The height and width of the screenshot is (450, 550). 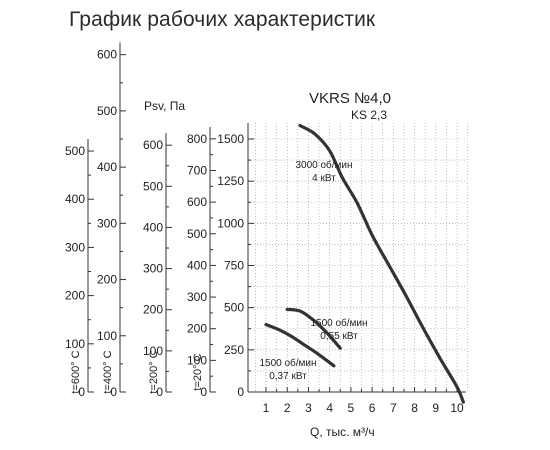 What do you see at coordinates (154, 371) in the screenshot?
I see `aux-axis-label: t=200° C` at bounding box center [154, 371].